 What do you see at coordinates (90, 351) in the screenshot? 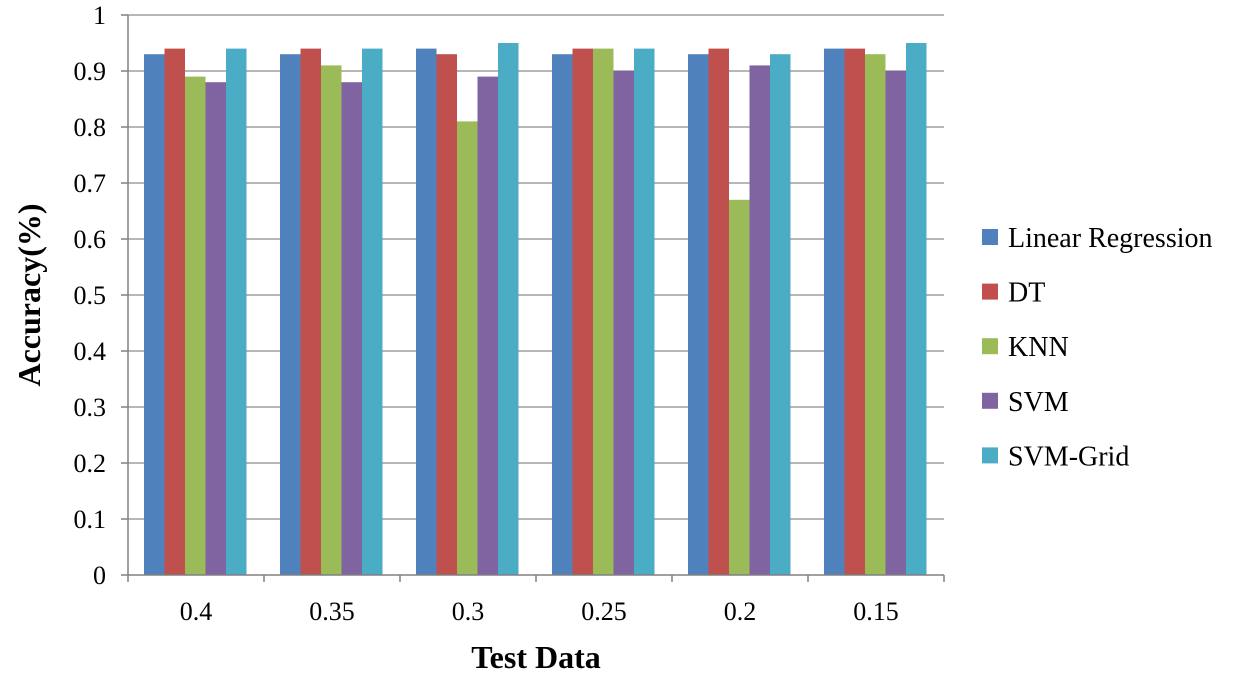
I see `y-tick-label: 0.4` at bounding box center [90, 351].